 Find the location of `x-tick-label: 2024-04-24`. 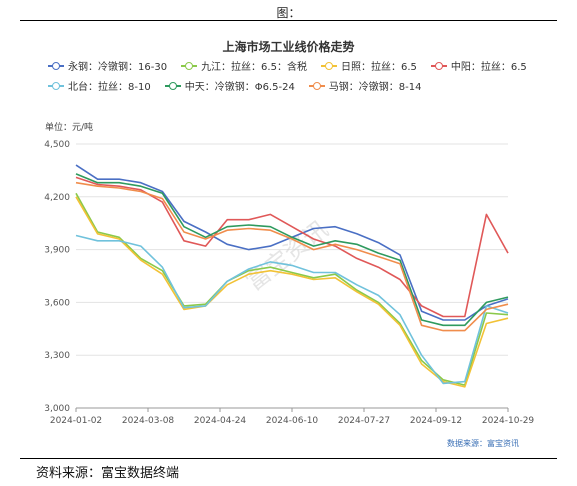

x-tick-label: 2024-04-24 is located at coordinates (220, 421).